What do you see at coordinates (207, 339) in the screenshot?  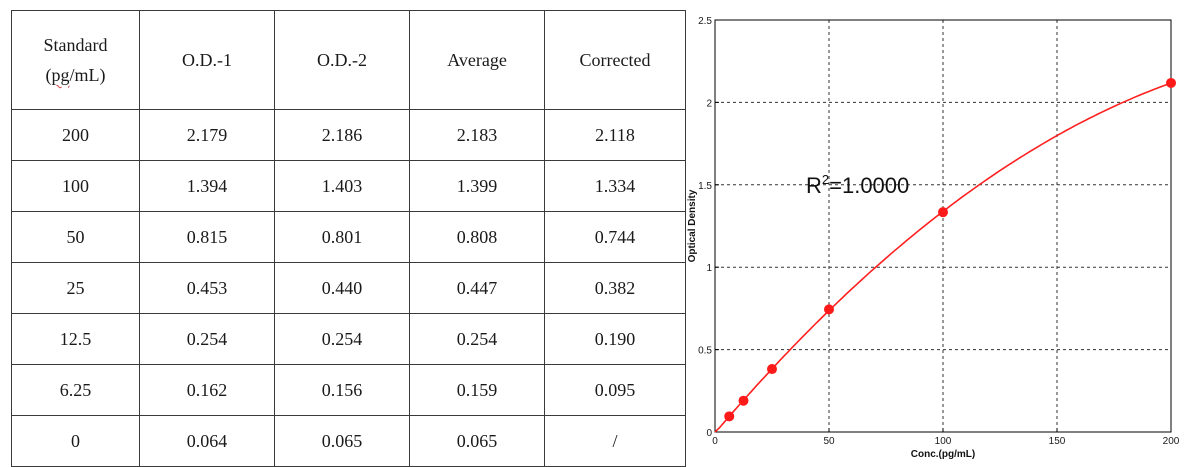 I see `cell-od1: 0.254` at bounding box center [207, 339].